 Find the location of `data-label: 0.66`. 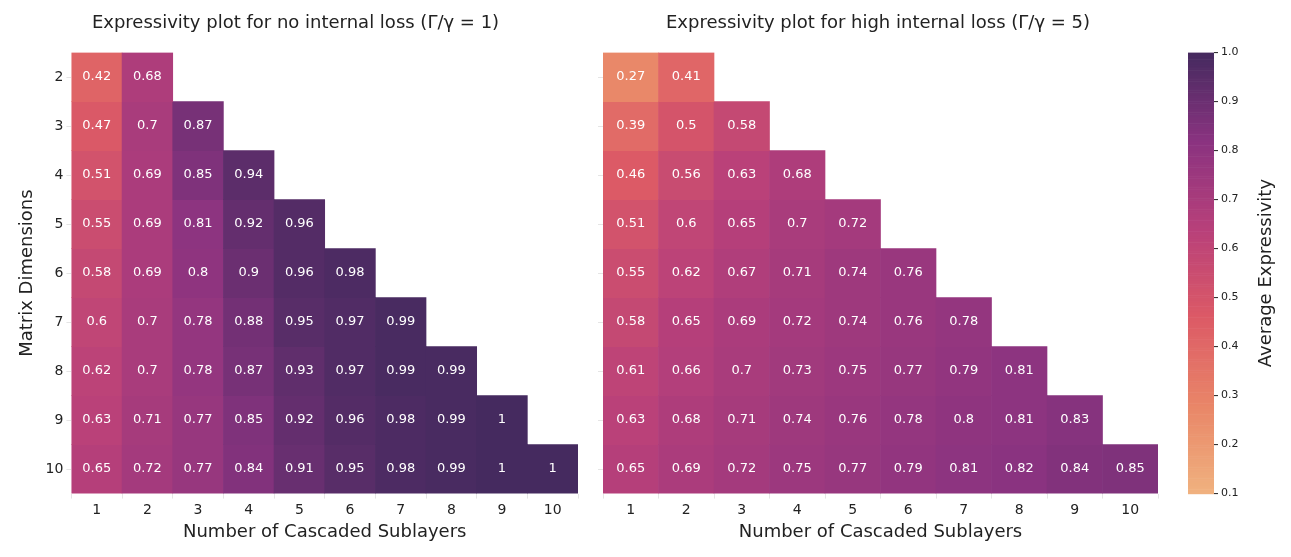

data-label: 0.66 is located at coordinates (686, 370).